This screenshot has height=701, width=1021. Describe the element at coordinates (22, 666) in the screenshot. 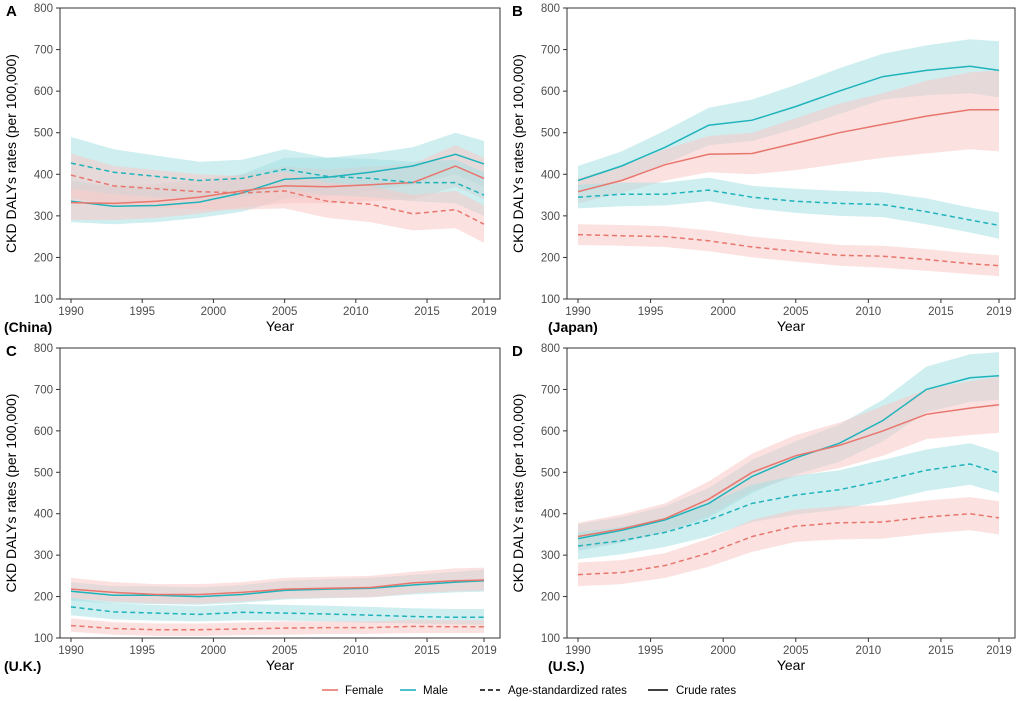

I see `country-label: (U.K.)` at that location.